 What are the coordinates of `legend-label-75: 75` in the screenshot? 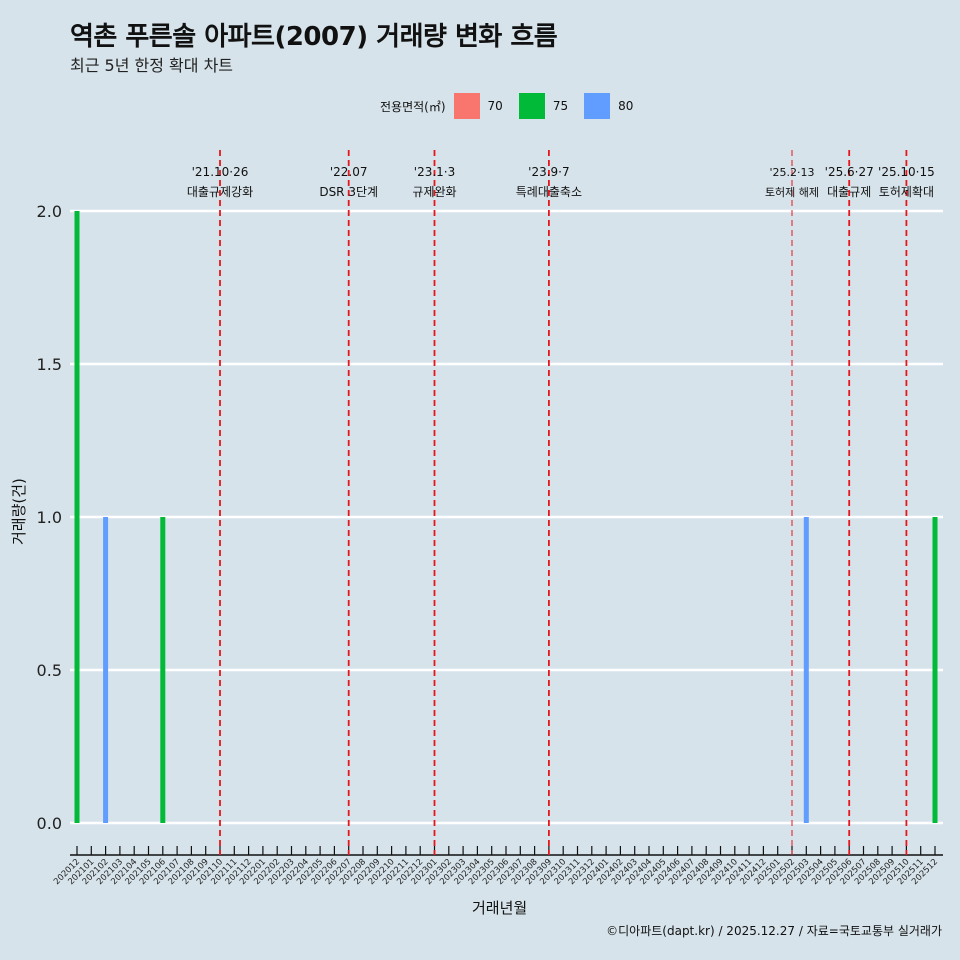 It's located at (560, 106).